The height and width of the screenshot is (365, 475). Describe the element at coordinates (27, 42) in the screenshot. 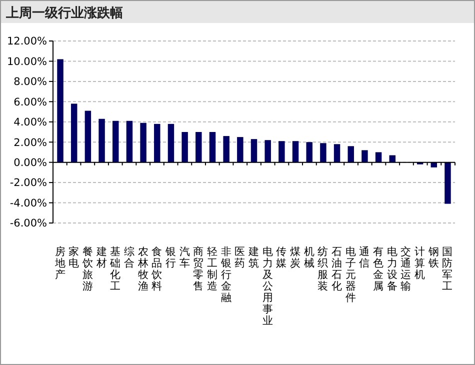

I see `y-tick-label: 12.00%` at that location.